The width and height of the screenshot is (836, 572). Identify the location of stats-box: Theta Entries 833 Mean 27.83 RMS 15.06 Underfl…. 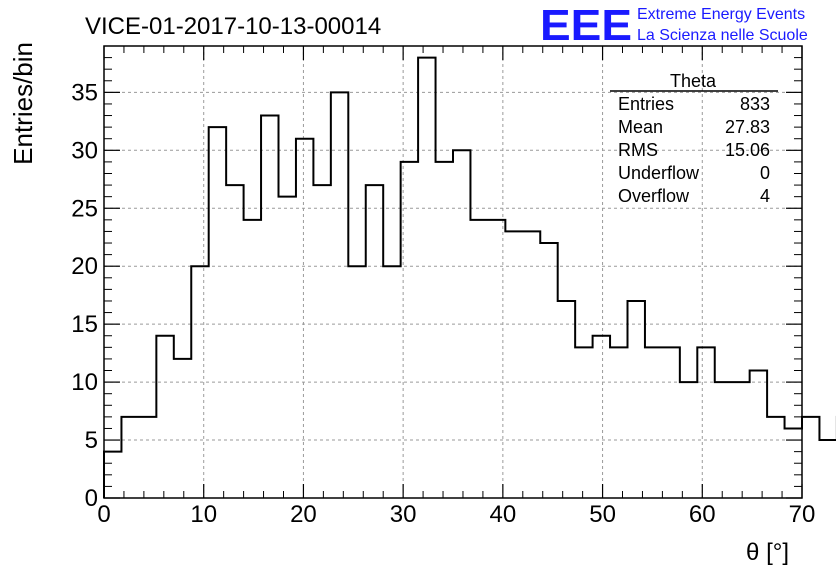
(694, 138).